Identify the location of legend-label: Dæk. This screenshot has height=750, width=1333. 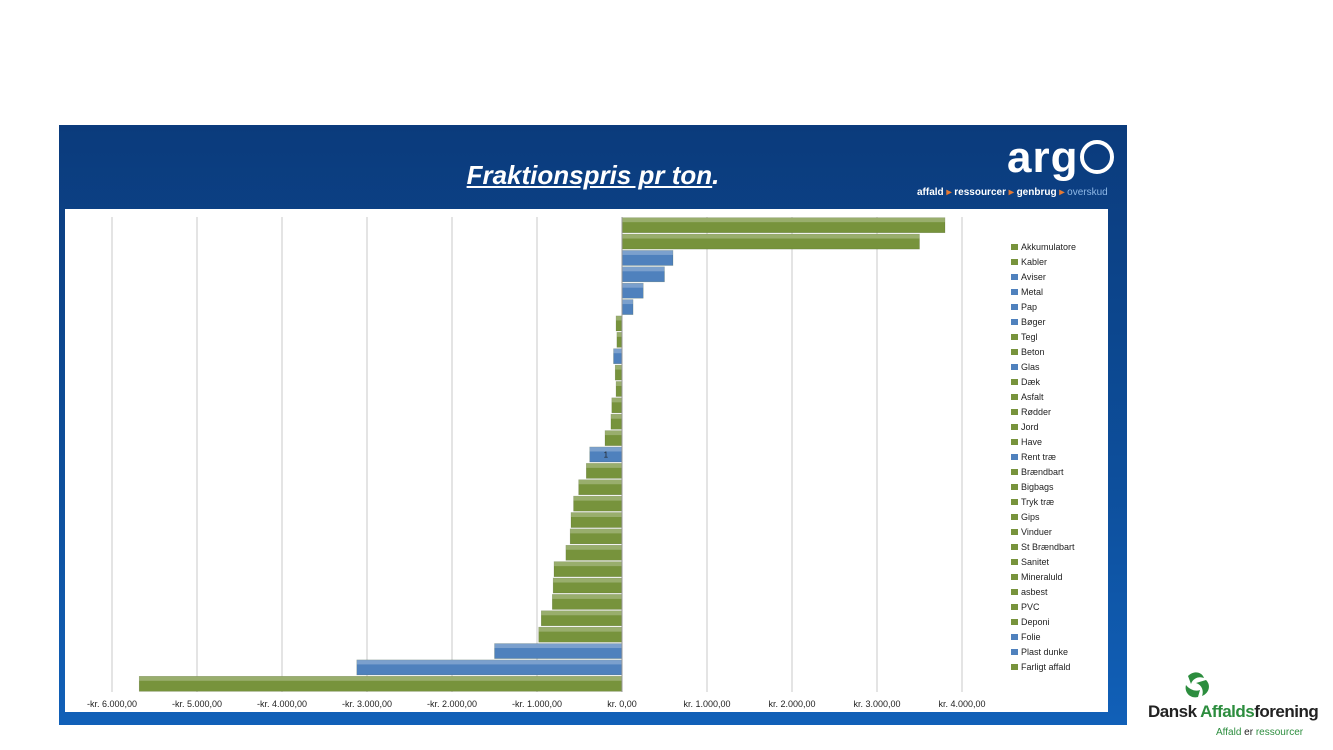
(1031, 382).